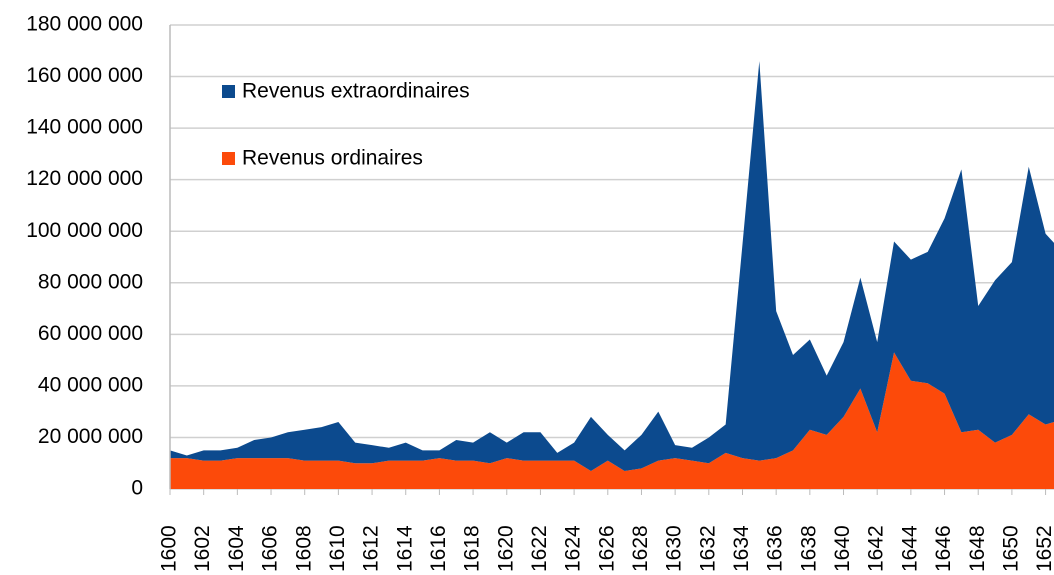 Image resolution: width=1054 pixels, height=575 pixels. What do you see at coordinates (1043, 548) in the screenshot?
I see `x-tick-label: 1652` at bounding box center [1043, 548].